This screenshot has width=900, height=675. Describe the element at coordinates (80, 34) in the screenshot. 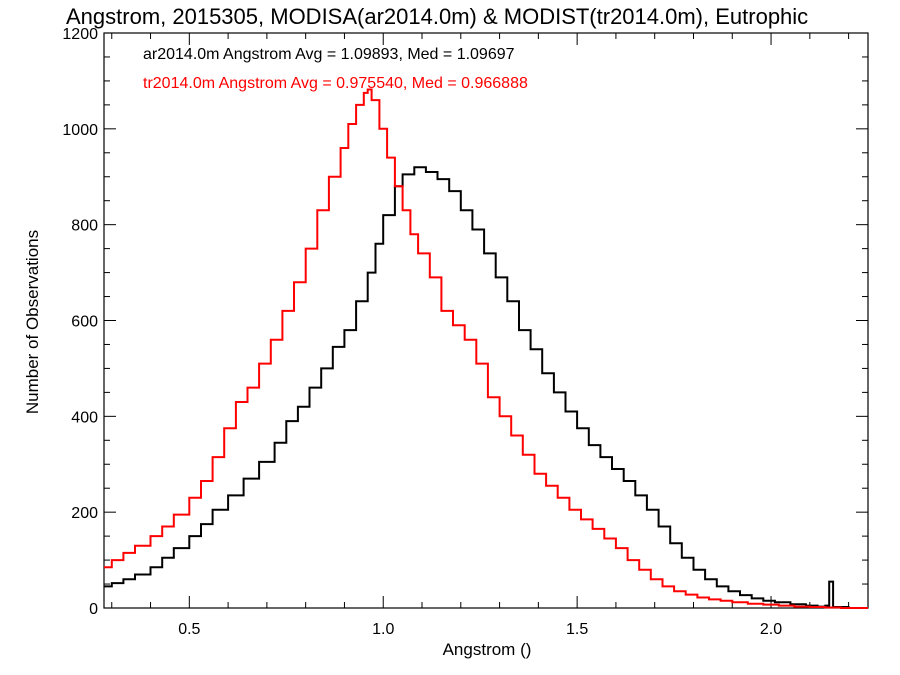

I see `y-tick-label: 1200` at that location.